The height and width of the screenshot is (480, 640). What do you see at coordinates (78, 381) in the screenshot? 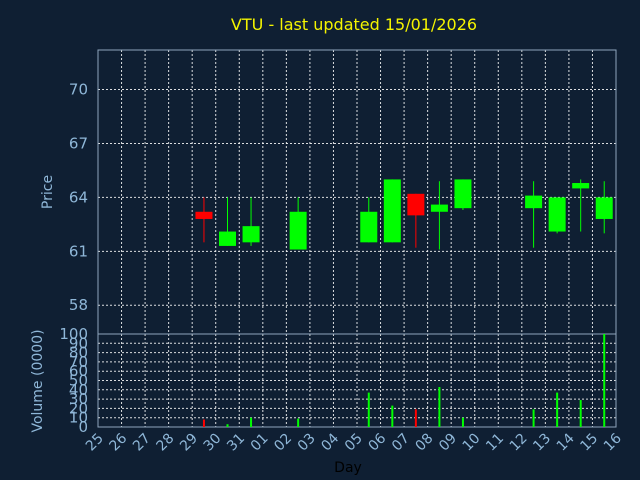
I see `volume-tick-label: 50` at bounding box center [78, 381].